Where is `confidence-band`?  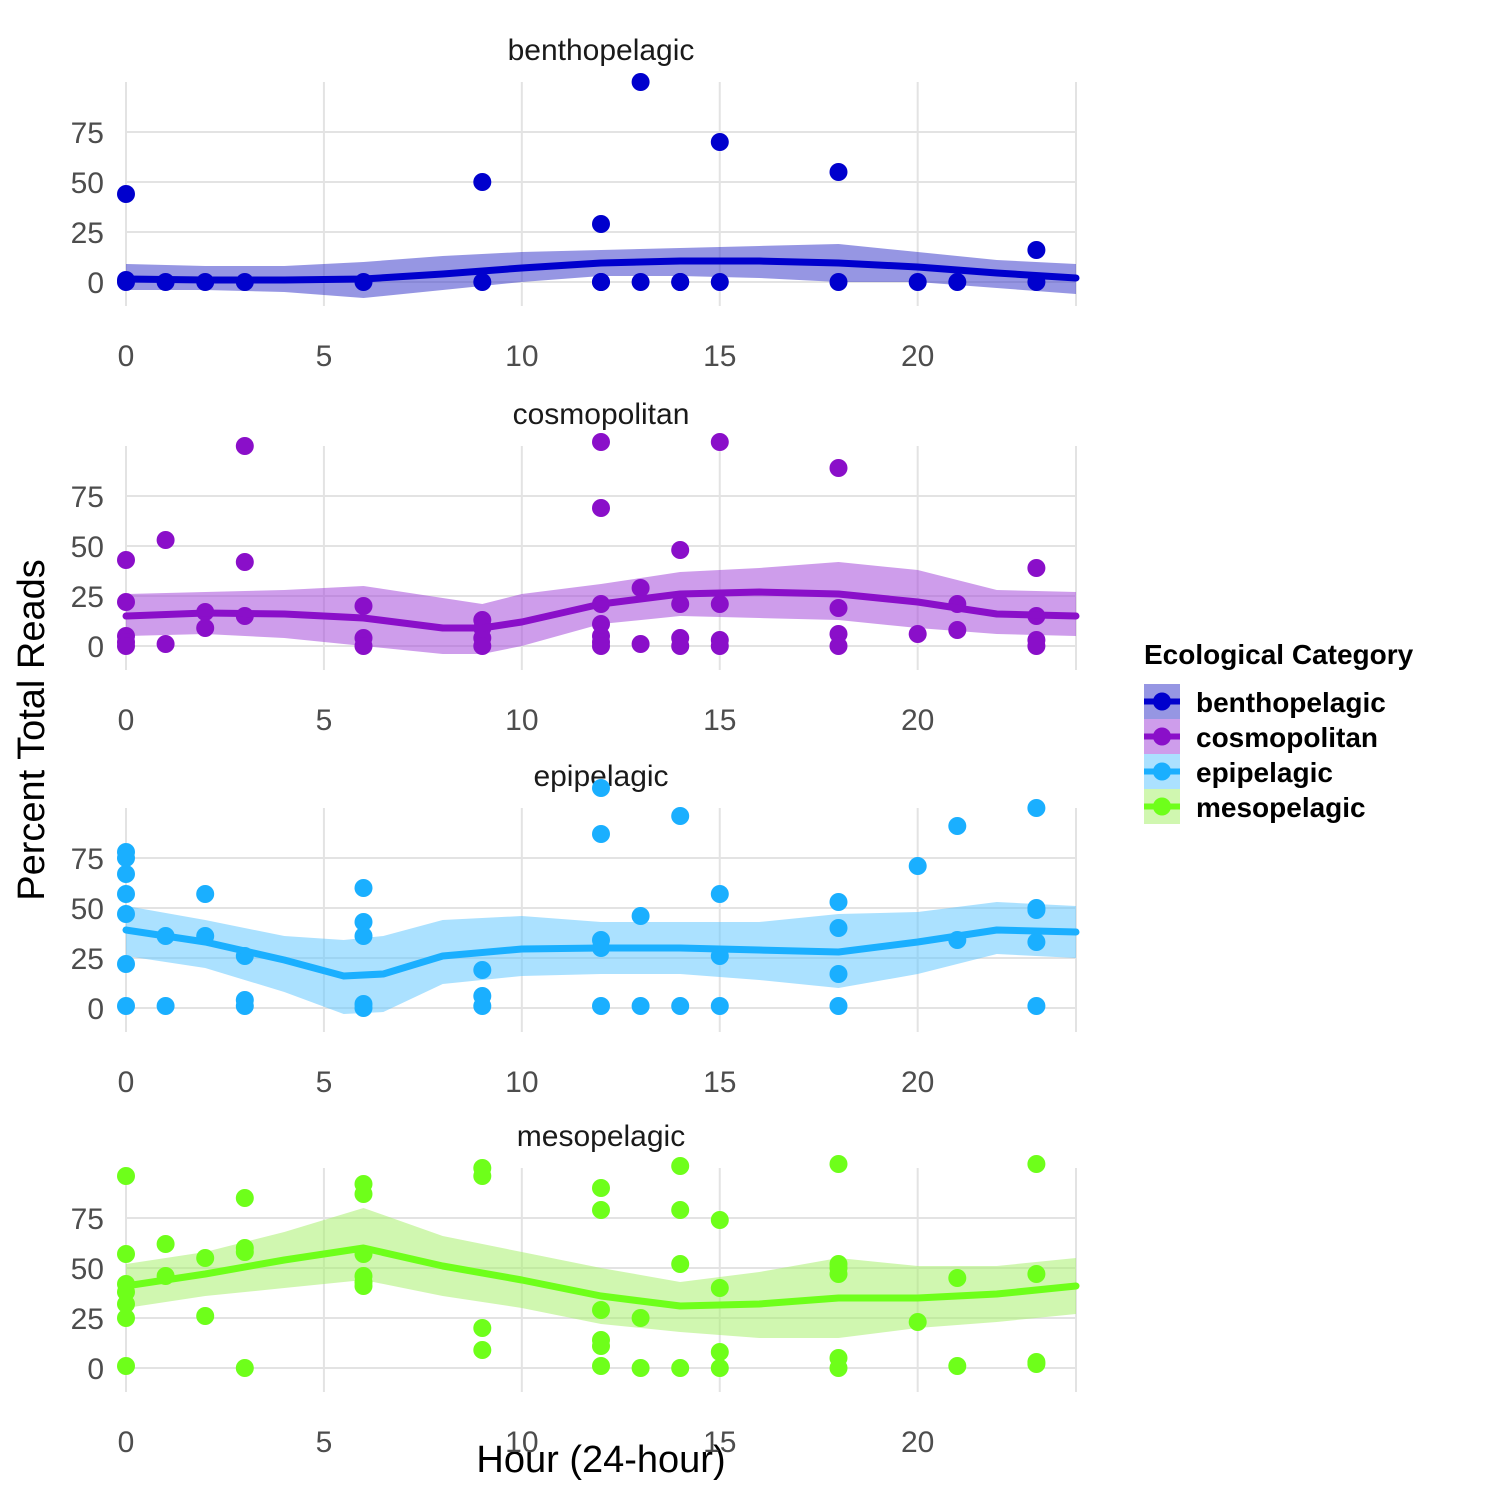
confidence-band is located at coordinates (601, 1273).